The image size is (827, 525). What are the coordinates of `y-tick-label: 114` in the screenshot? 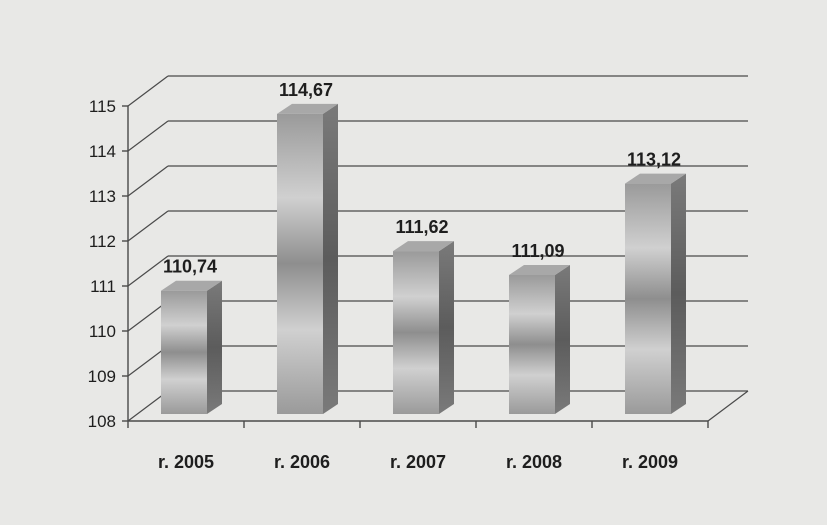 It's located at (102, 151).